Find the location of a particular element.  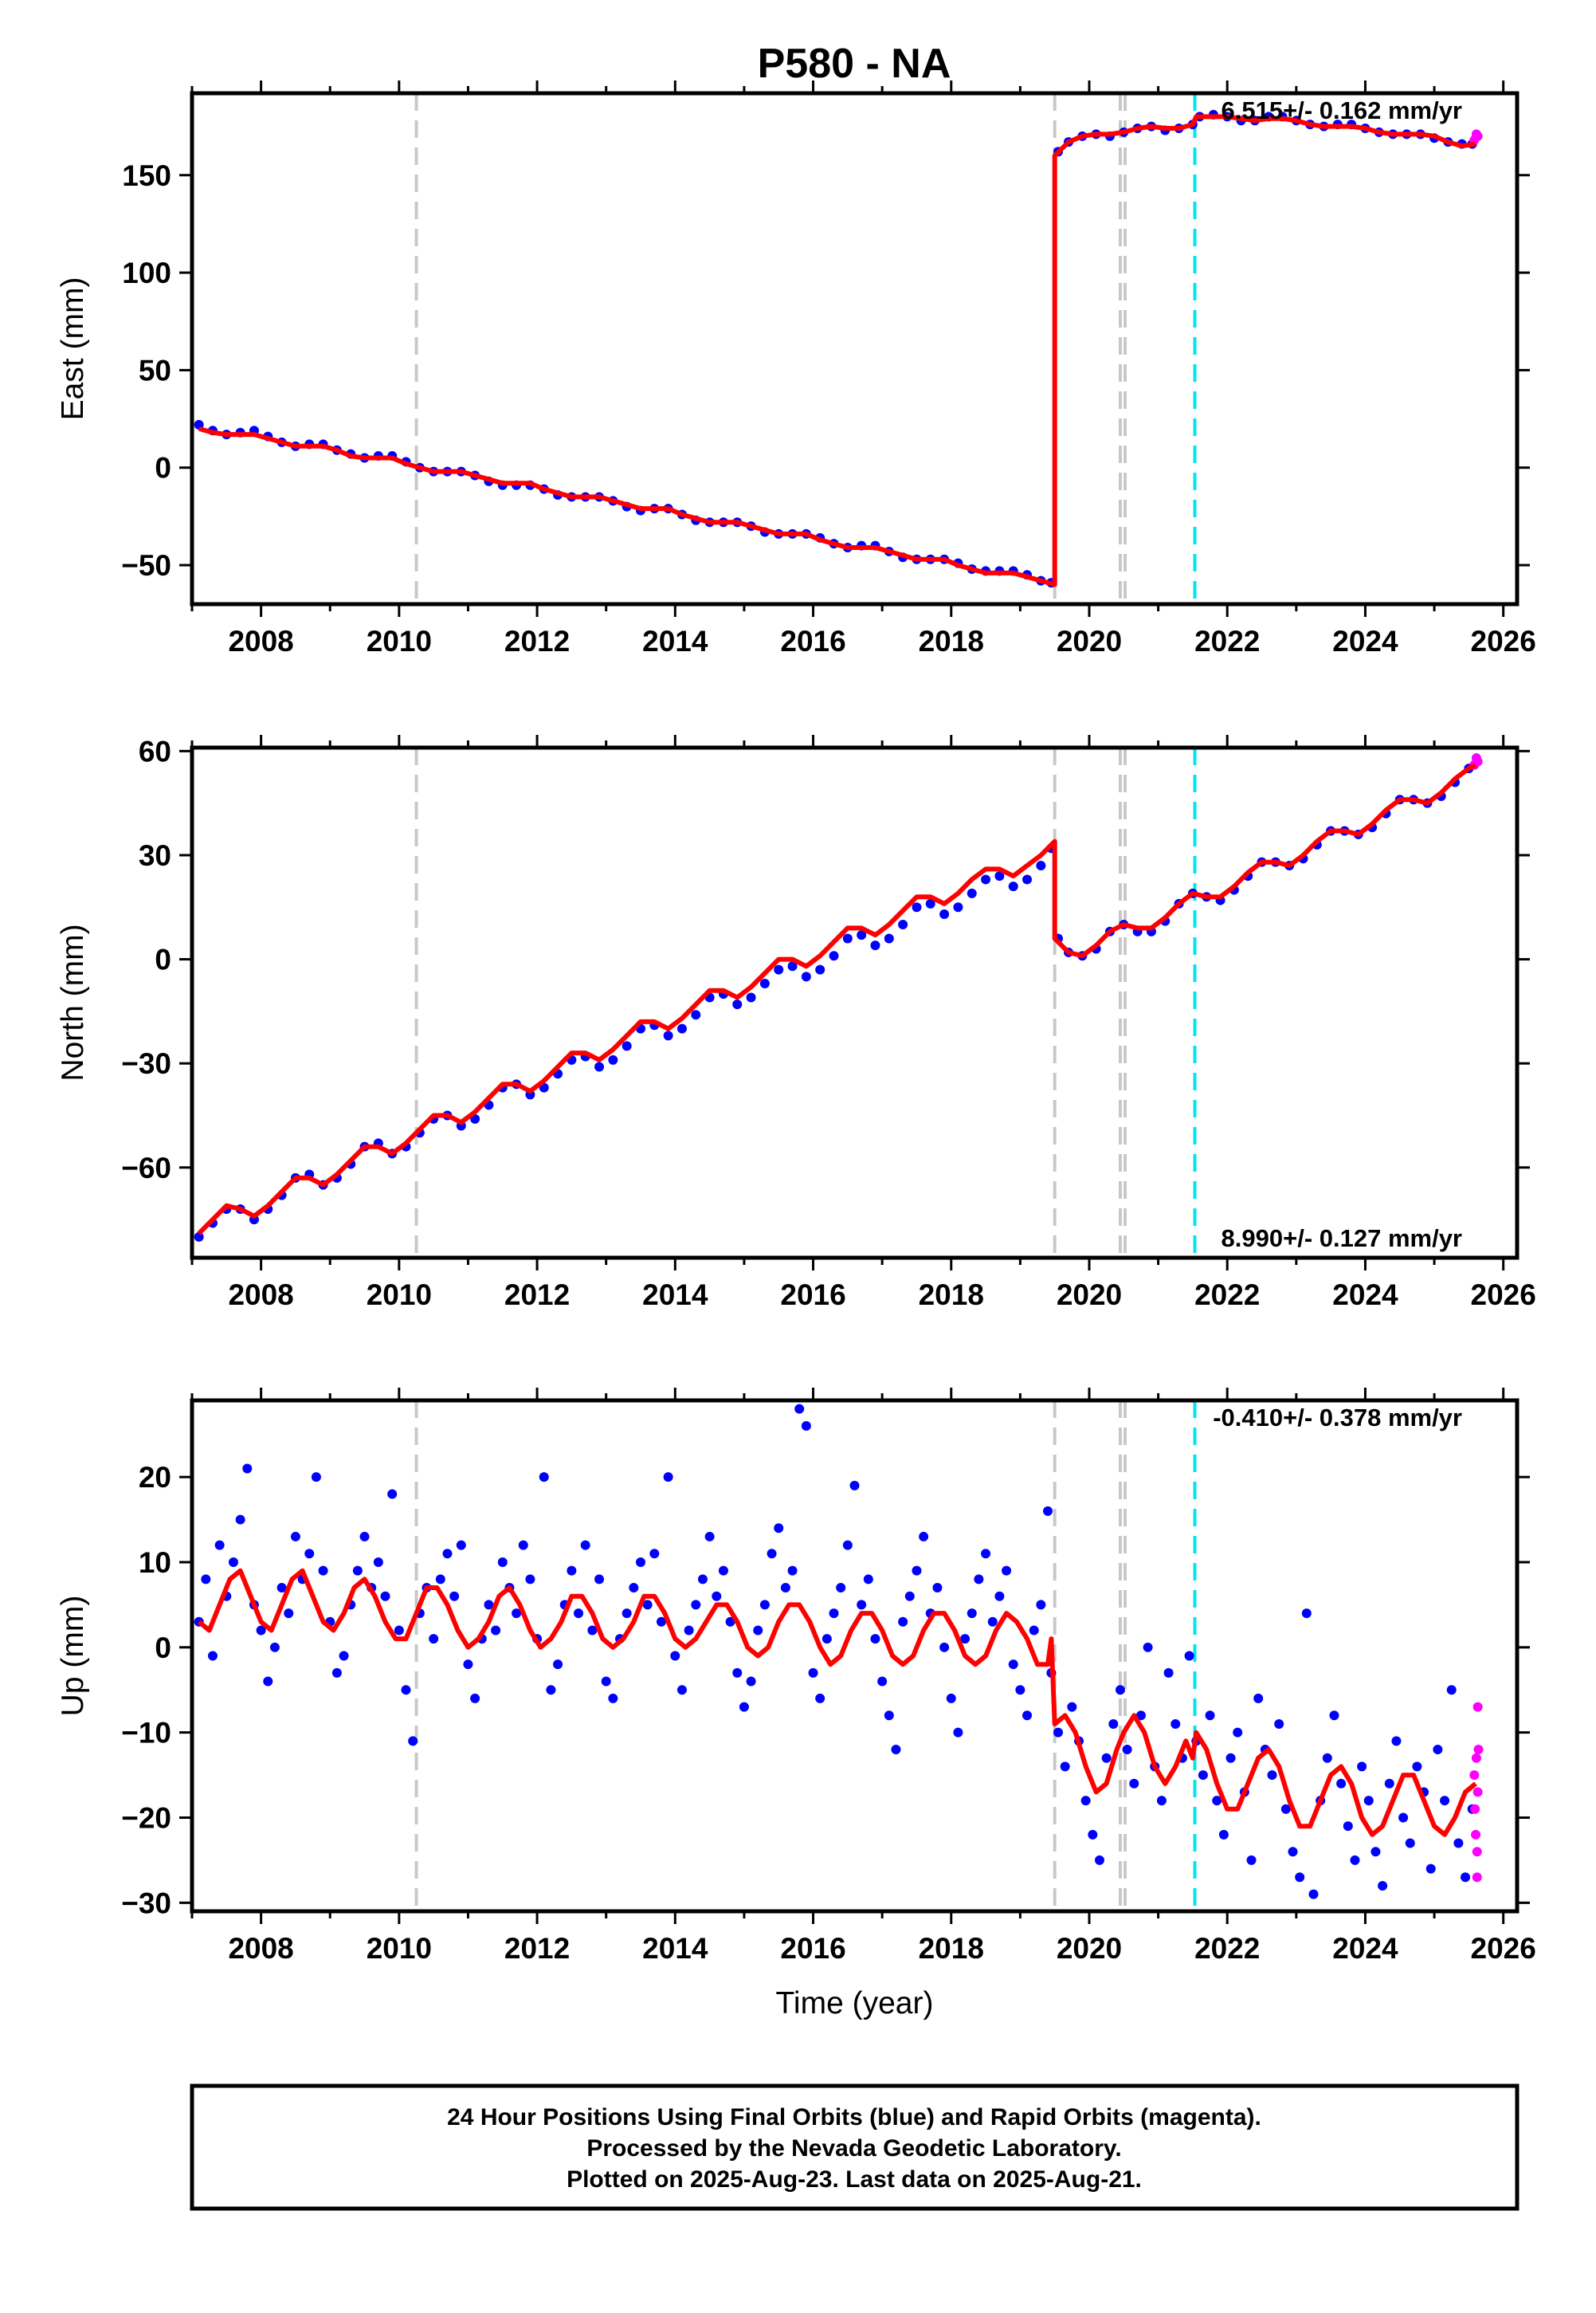

east-x-tick-label-2024: 2024 is located at coordinates (1365, 641).